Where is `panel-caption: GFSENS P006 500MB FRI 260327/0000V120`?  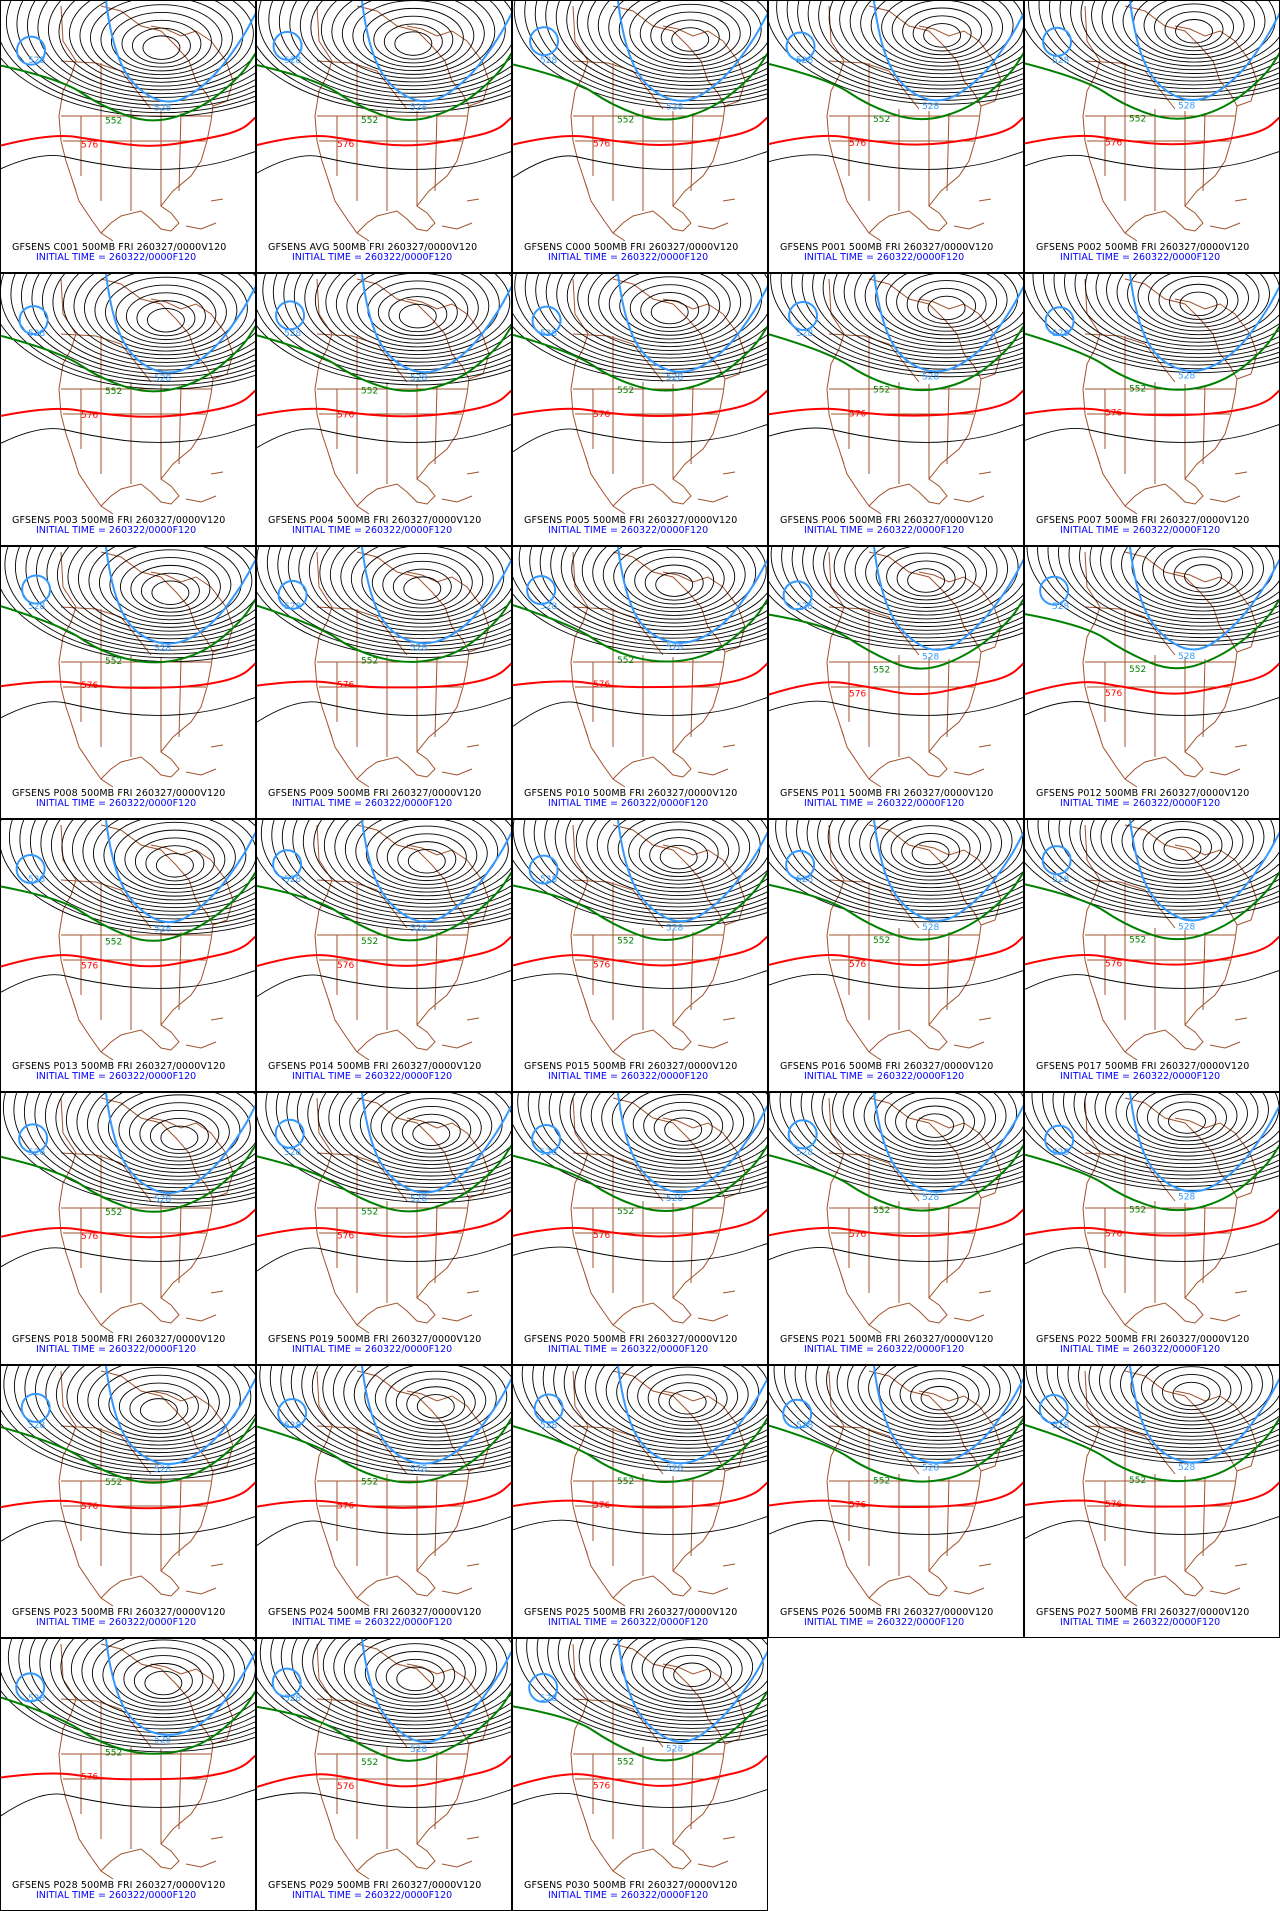
panel-caption: GFSENS P006 500MB FRI 260327/0000V120 is located at coordinates (887, 520).